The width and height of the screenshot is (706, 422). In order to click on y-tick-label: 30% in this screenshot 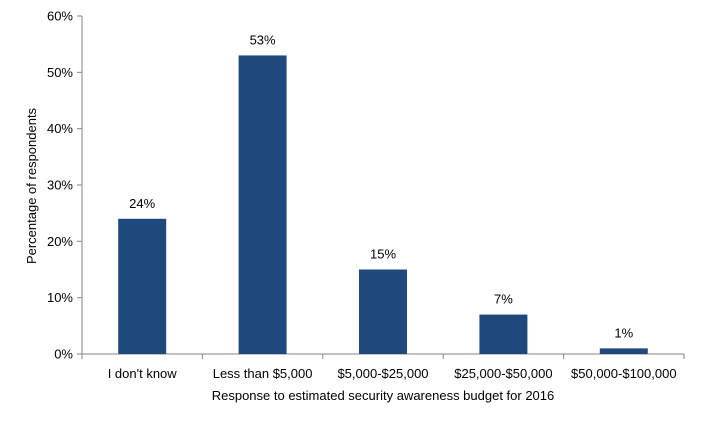, I will do `click(60, 185)`.